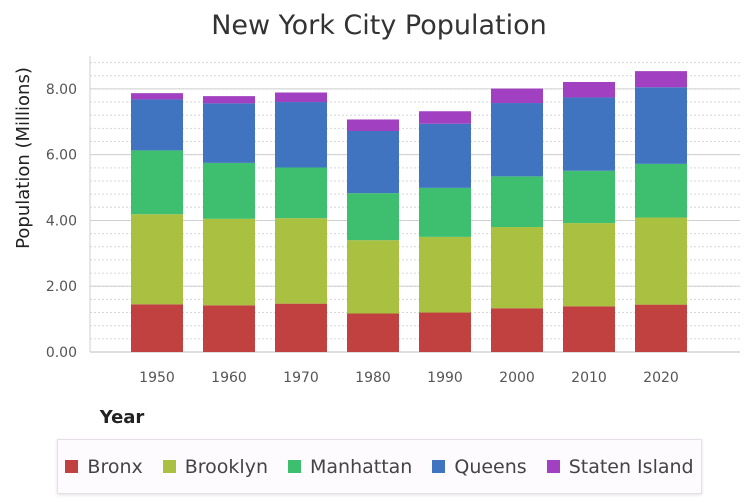 The width and height of the screenshot is (750, 500). What do you see at coordinates (589, 329) in the screenshot?
I see `bar-segment-bronx-2010` at bounding box center [589, 329].